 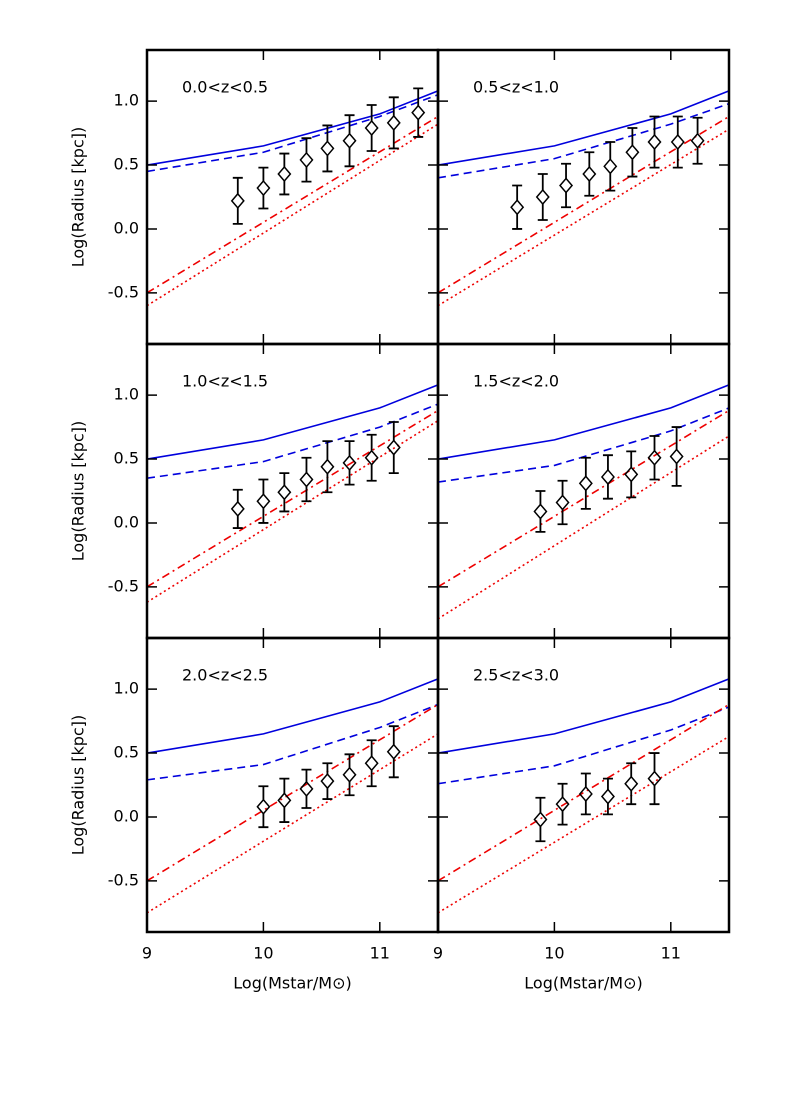 What do you see at coordinates (126, 521) in the screenshot?
I see `y-tick-label: 0.0` at bounding box center [126, 521].